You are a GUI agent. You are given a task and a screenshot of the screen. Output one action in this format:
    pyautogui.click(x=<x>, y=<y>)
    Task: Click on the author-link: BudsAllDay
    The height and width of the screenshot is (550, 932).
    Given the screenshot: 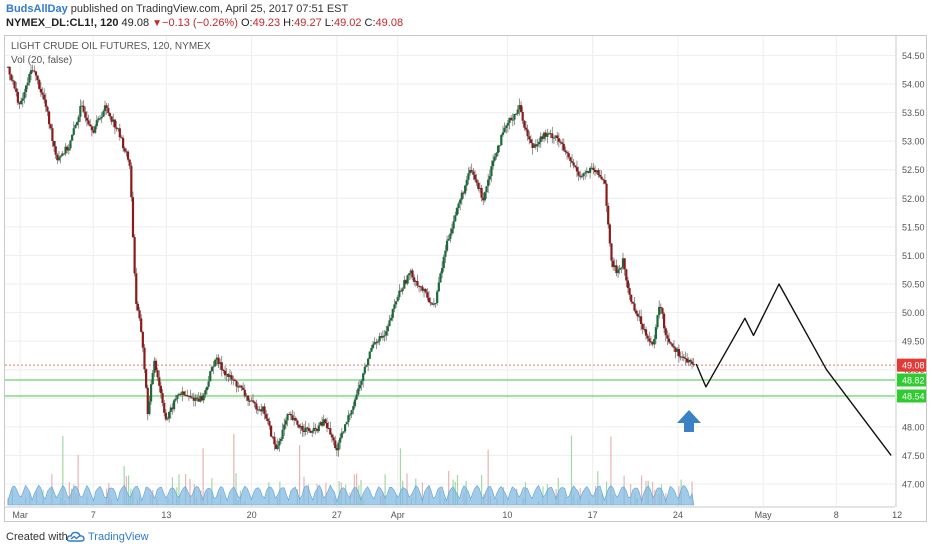 What is the action you would take?
    pyautogui.click(x=37, y=9)
    